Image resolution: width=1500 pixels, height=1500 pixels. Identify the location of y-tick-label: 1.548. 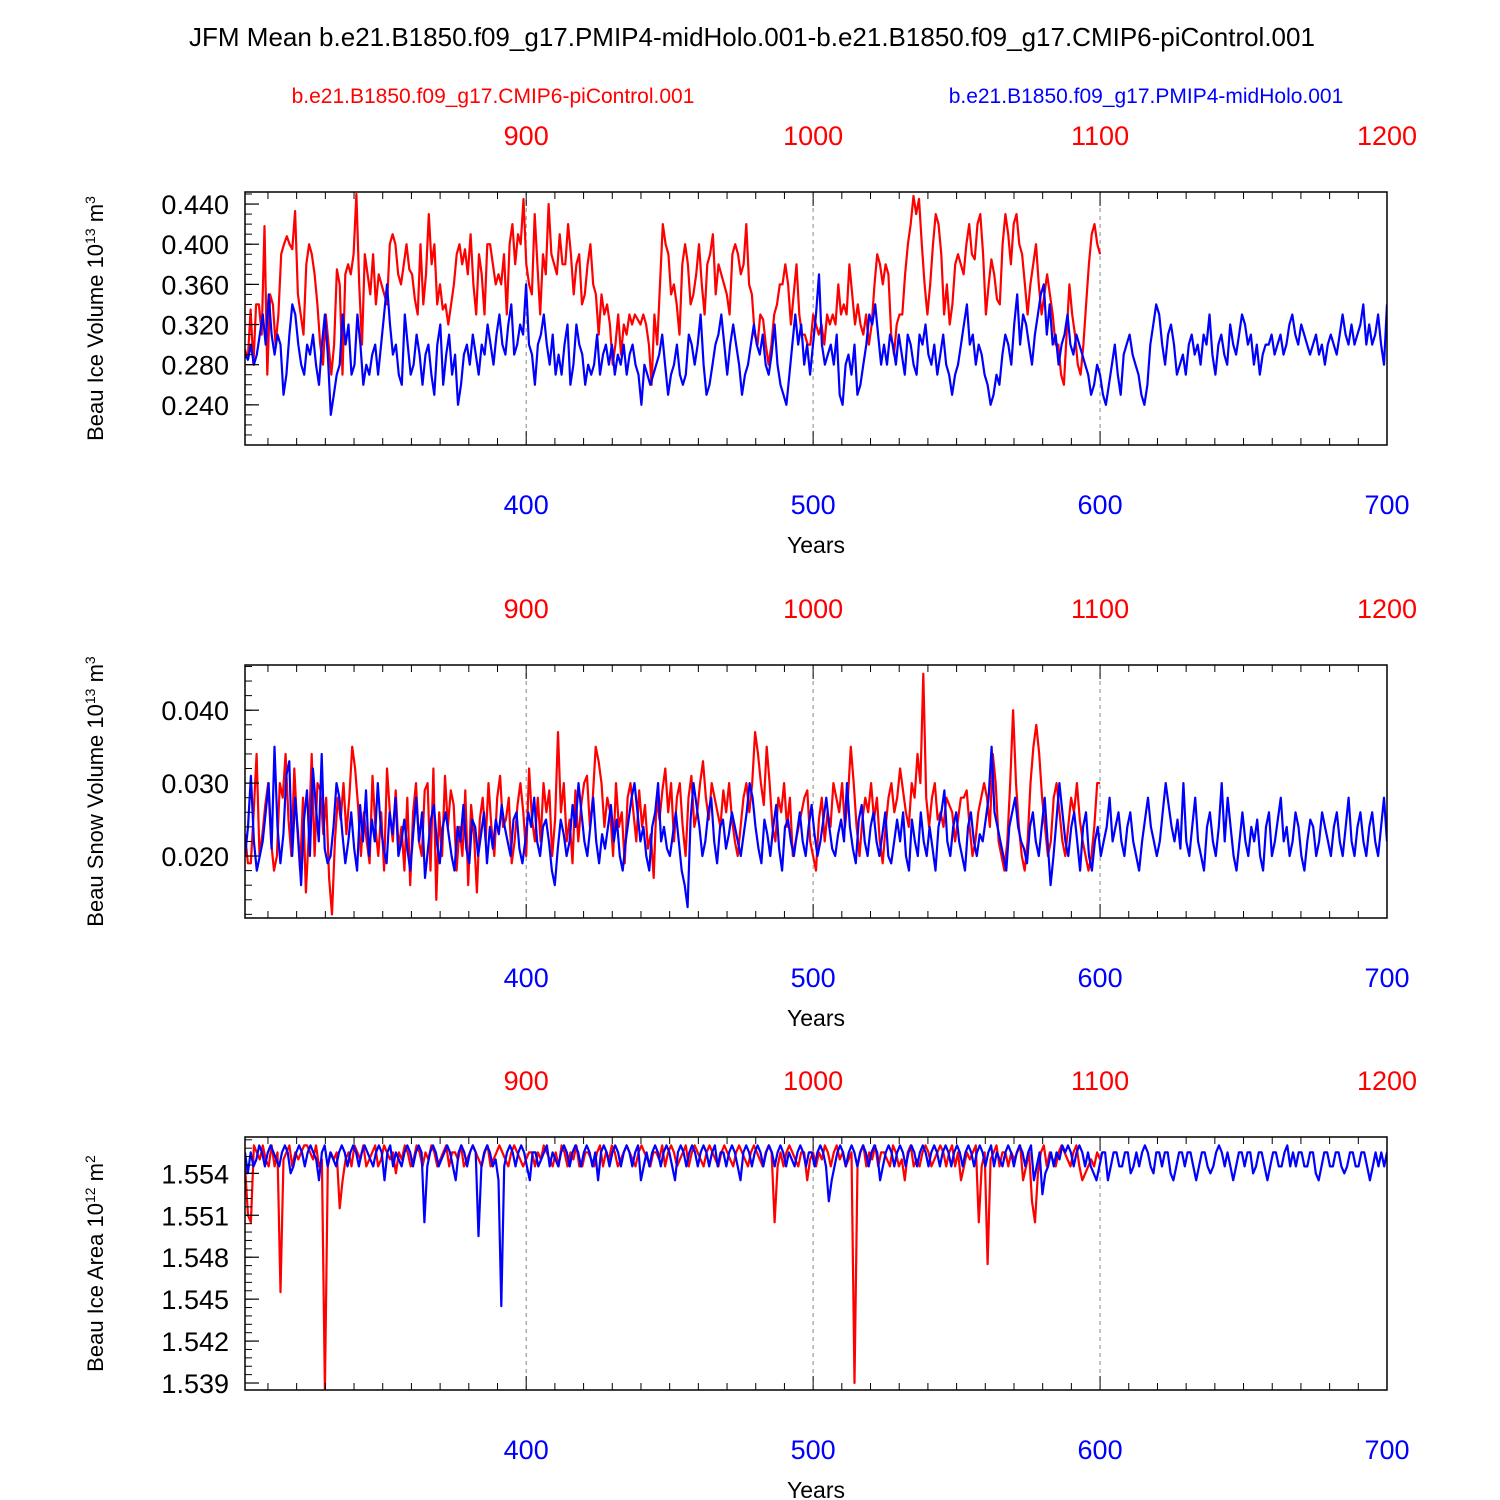
(195, 1258).